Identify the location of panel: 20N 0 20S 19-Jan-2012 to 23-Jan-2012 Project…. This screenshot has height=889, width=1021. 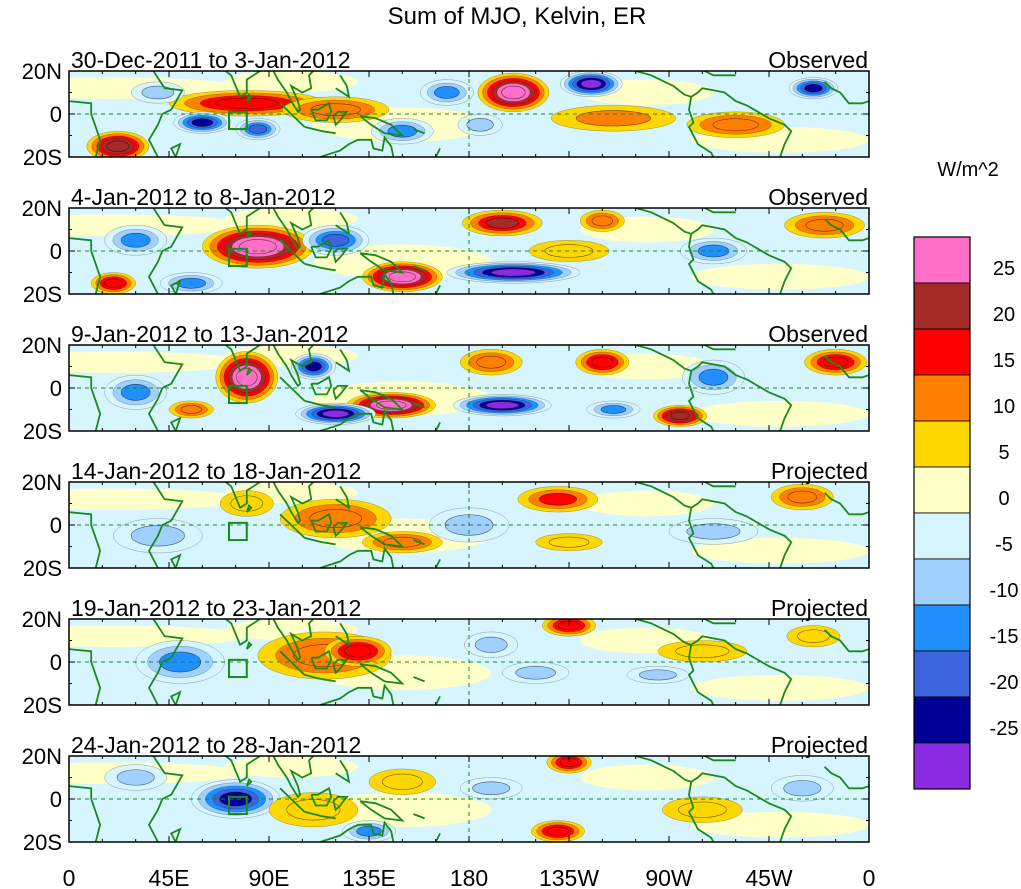
(446, 656).